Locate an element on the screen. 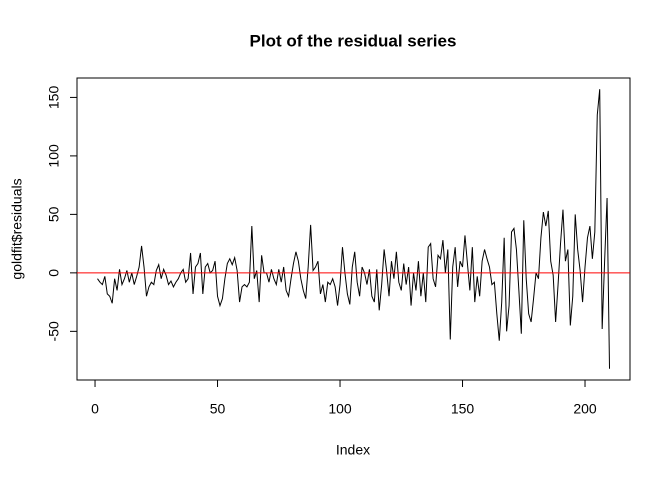 The width and height of the screenshot is (672, 480). y-tick-label: 50 is located at coordinates (54, 214).